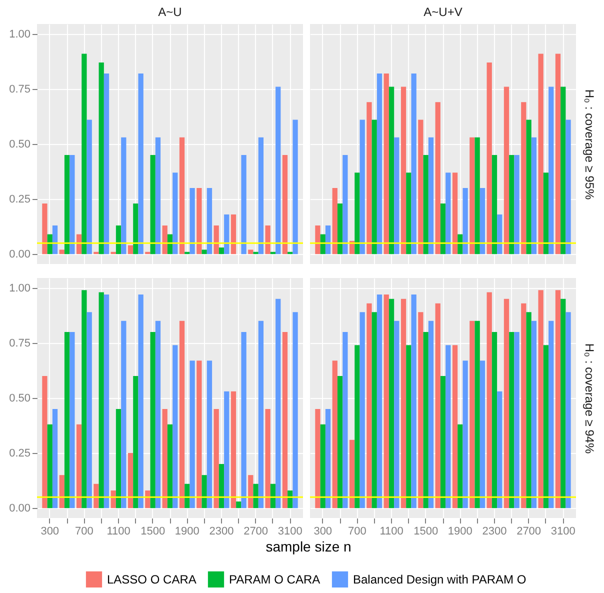  Describe the element at coordinates (170, 12) in the screenshot. I see `chart-title: A~U` at that location.